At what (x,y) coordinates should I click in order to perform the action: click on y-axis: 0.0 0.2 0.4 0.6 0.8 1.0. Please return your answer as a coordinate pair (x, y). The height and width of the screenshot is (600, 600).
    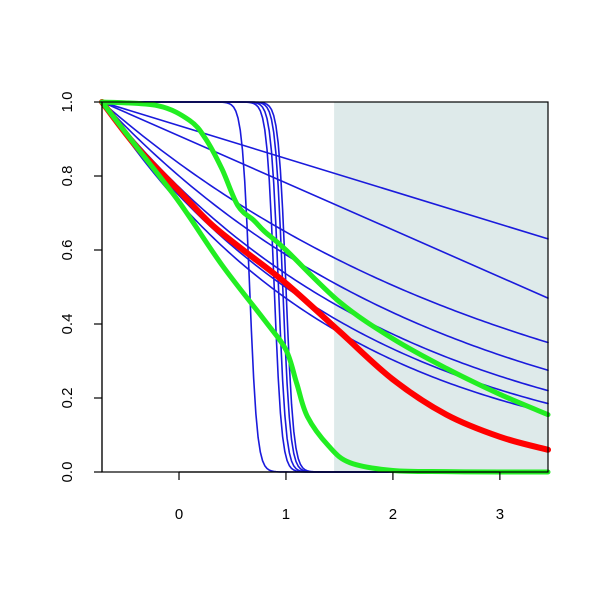
    Looking at the image, I should click on (81, 287).